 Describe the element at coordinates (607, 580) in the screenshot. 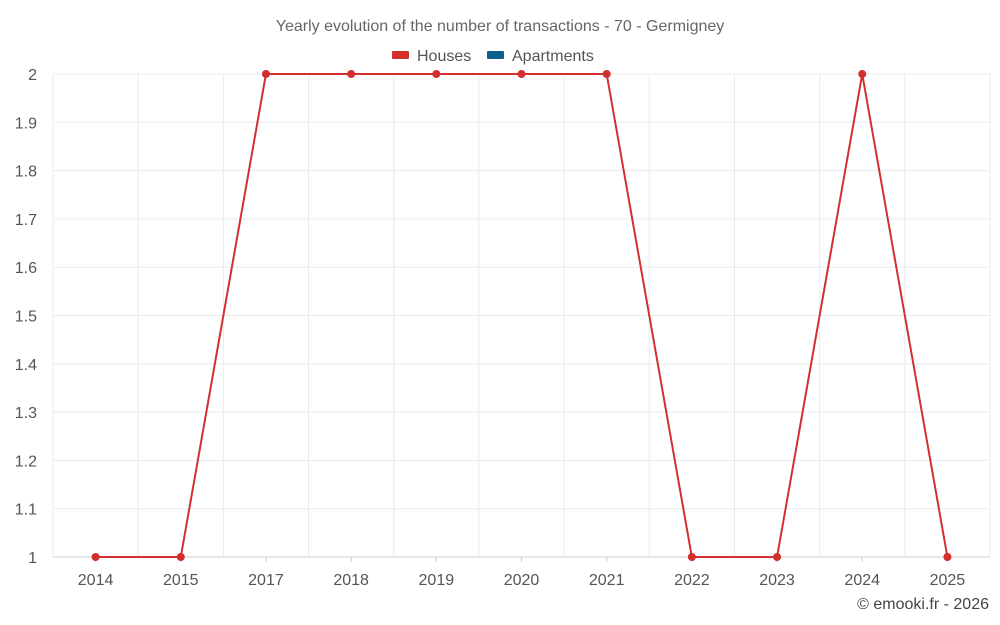

I see `x-tick-label: 2021` at that location.